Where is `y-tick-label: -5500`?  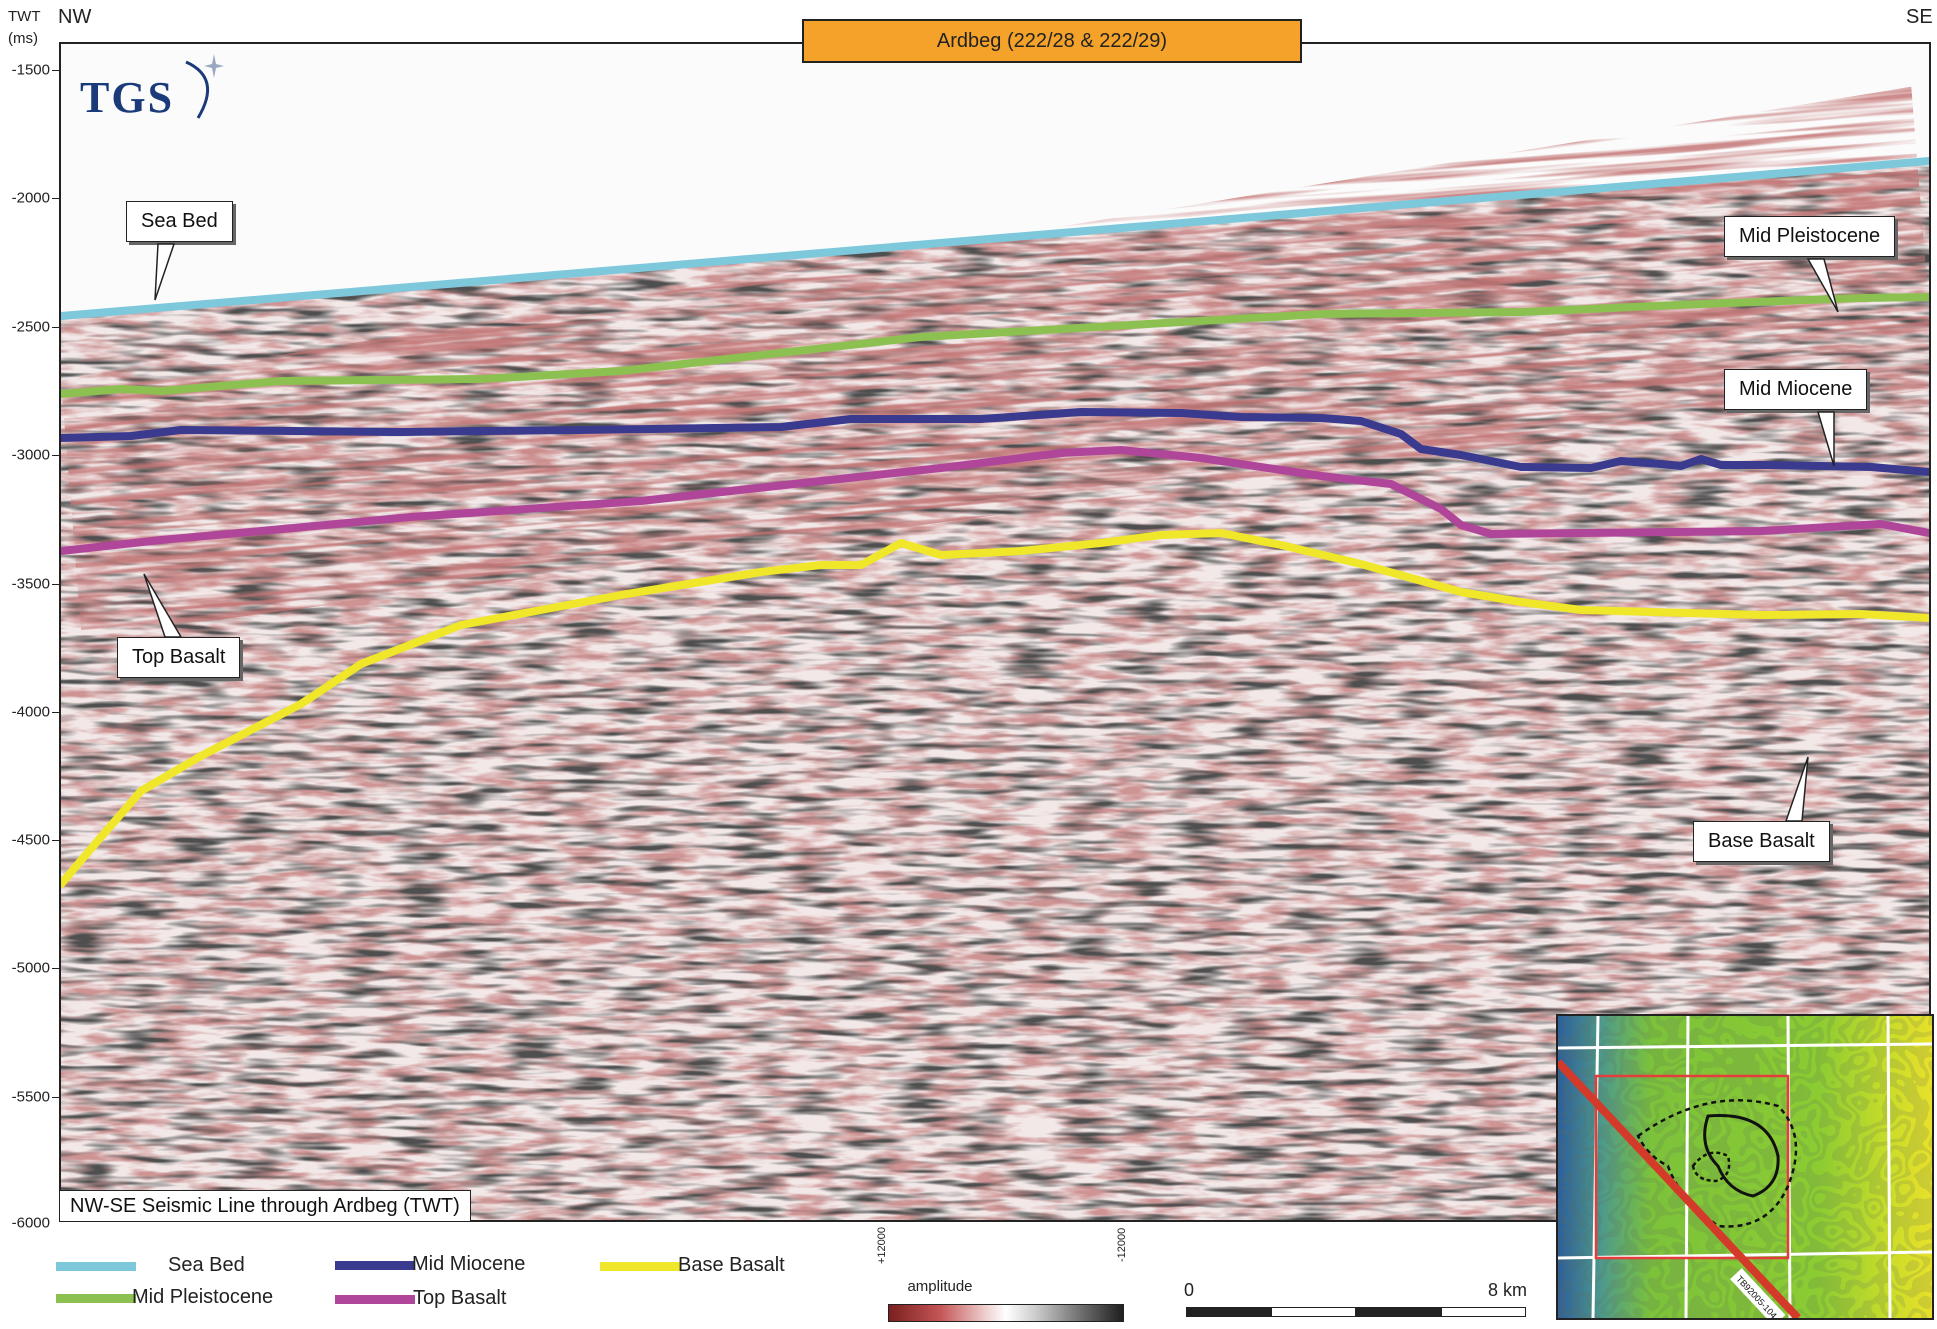 y-tick-label: -5500 is located at coordinates (30, 1097).